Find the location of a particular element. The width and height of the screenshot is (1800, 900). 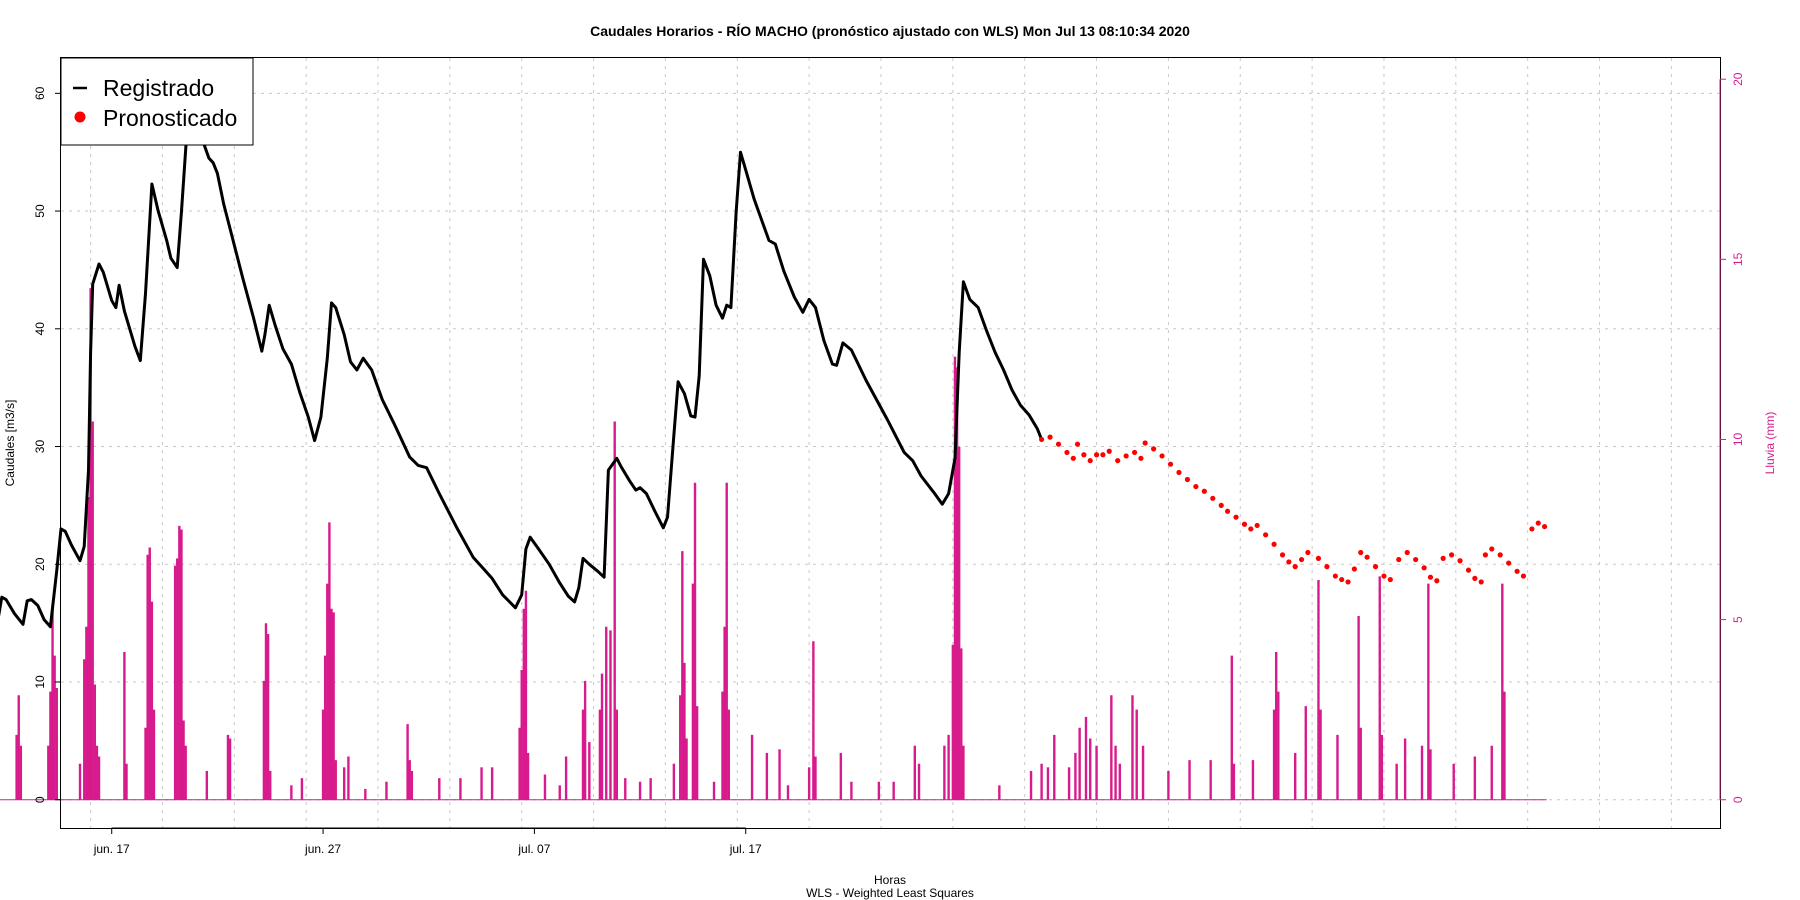

y-tick-label: 10 is located at coordinates (40, 682).